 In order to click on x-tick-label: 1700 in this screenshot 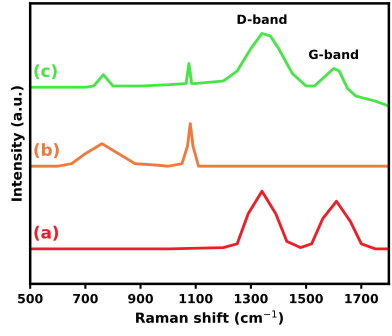, I will do `click(361, 299)`.